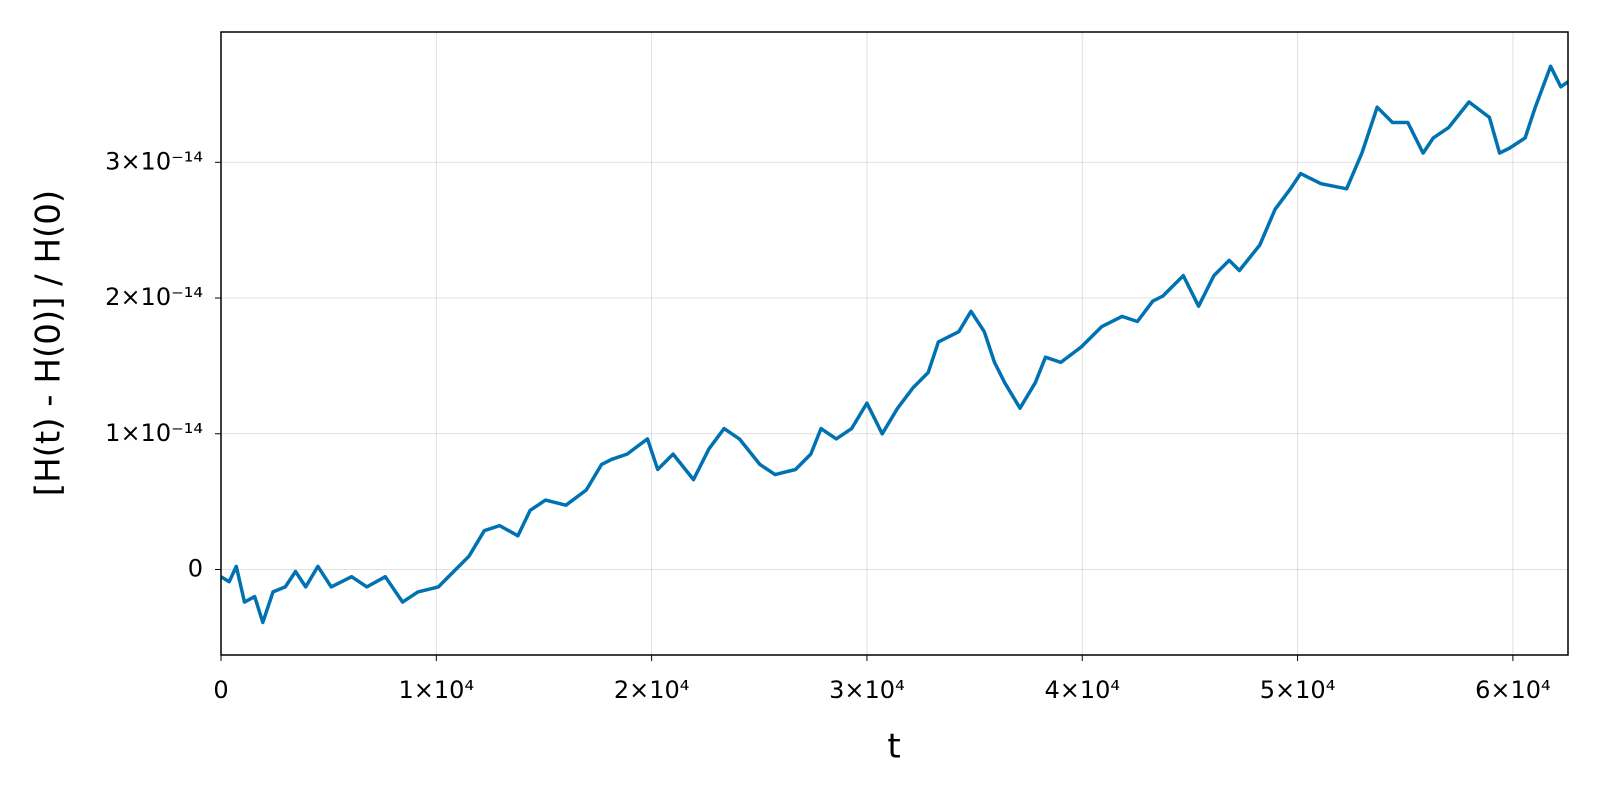 The width and height of the screenshot is (1600, 800). I want to click on y-tick-label: 3×10⁻¹⁴, so click(154, 161).